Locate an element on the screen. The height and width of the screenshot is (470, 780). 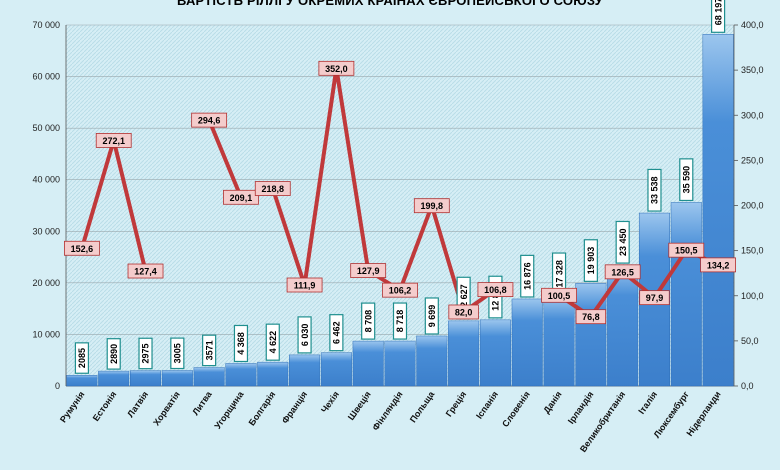
bar-value-label: 9 699 is located at coordinates (431, 316).